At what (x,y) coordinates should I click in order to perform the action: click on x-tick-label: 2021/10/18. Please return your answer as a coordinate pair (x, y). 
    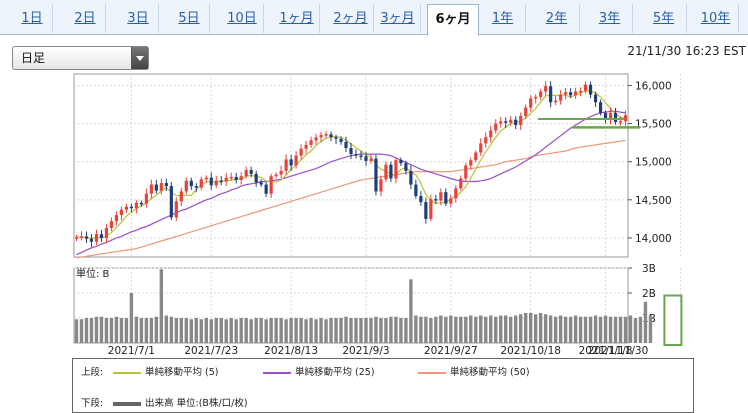
    Looking at the image, I should click on (530, 351).